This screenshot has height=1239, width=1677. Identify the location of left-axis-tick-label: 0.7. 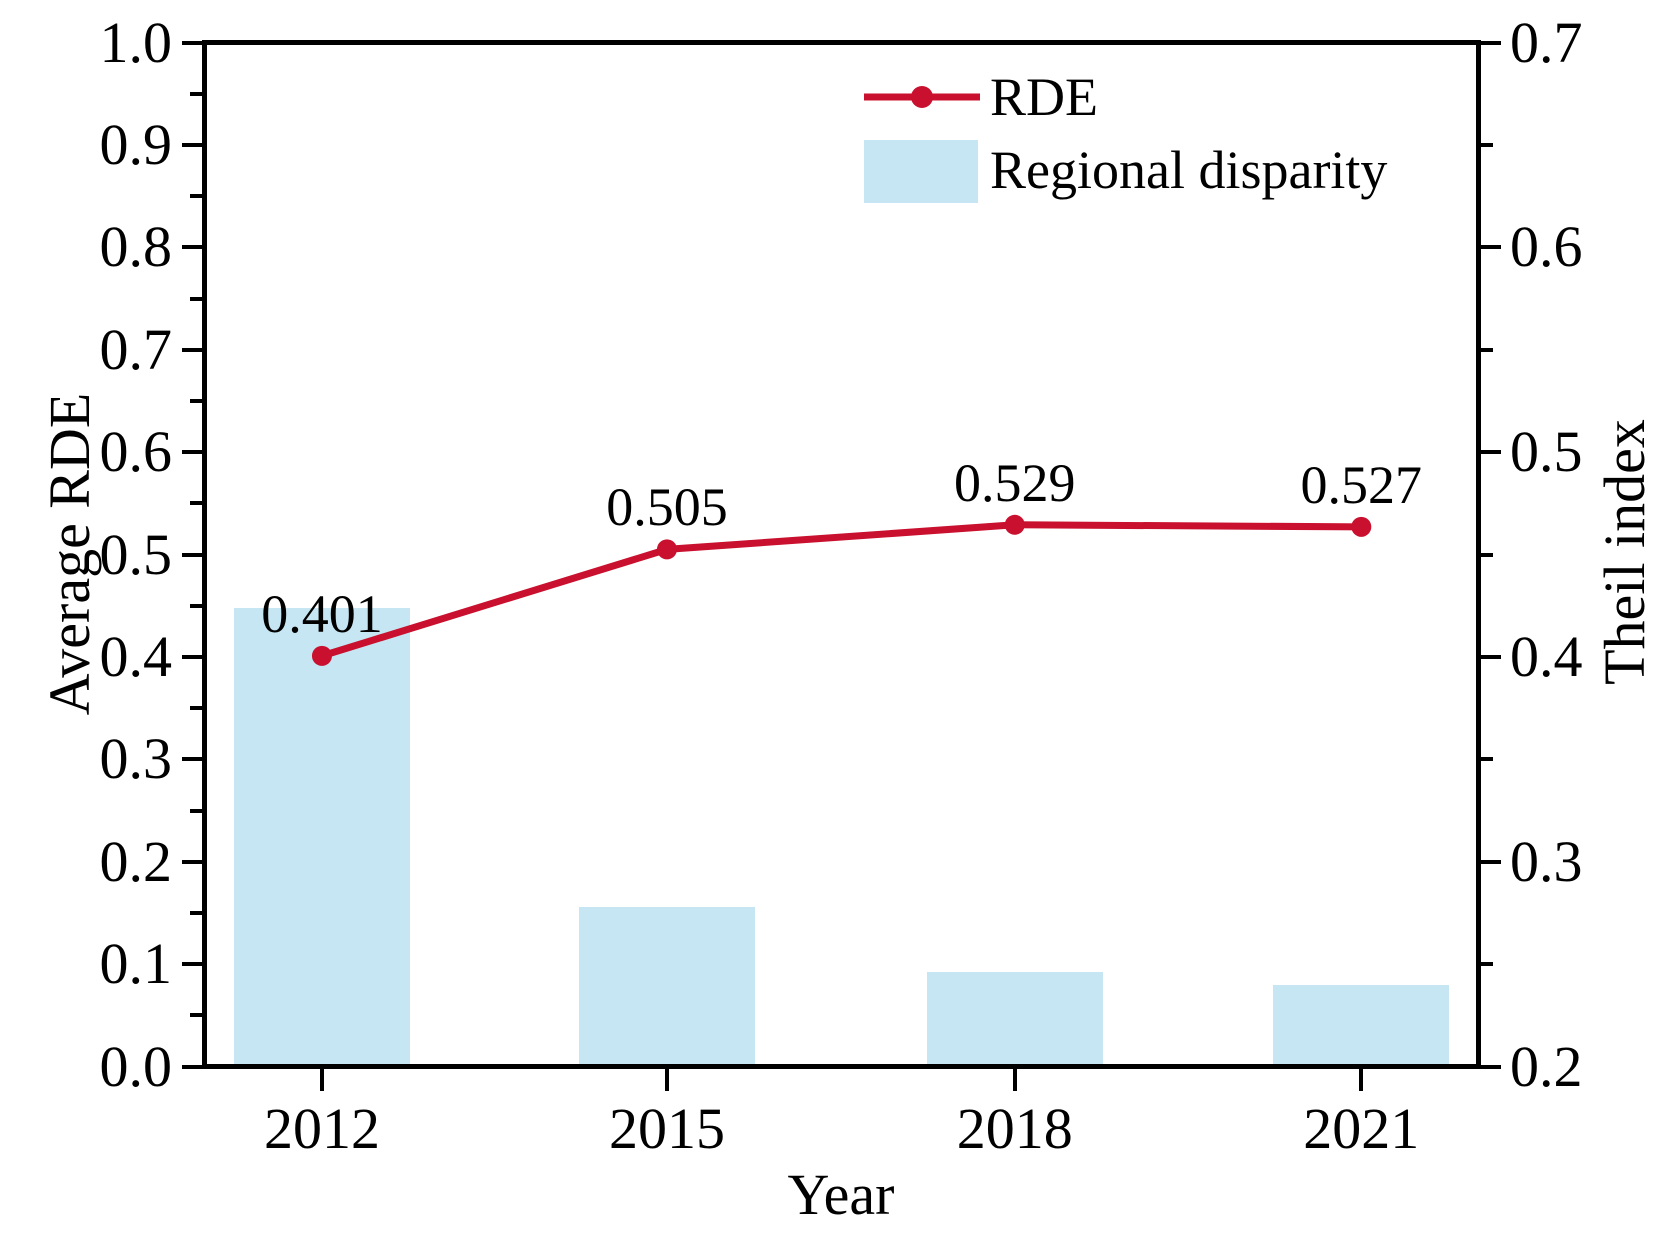
(136, 349).